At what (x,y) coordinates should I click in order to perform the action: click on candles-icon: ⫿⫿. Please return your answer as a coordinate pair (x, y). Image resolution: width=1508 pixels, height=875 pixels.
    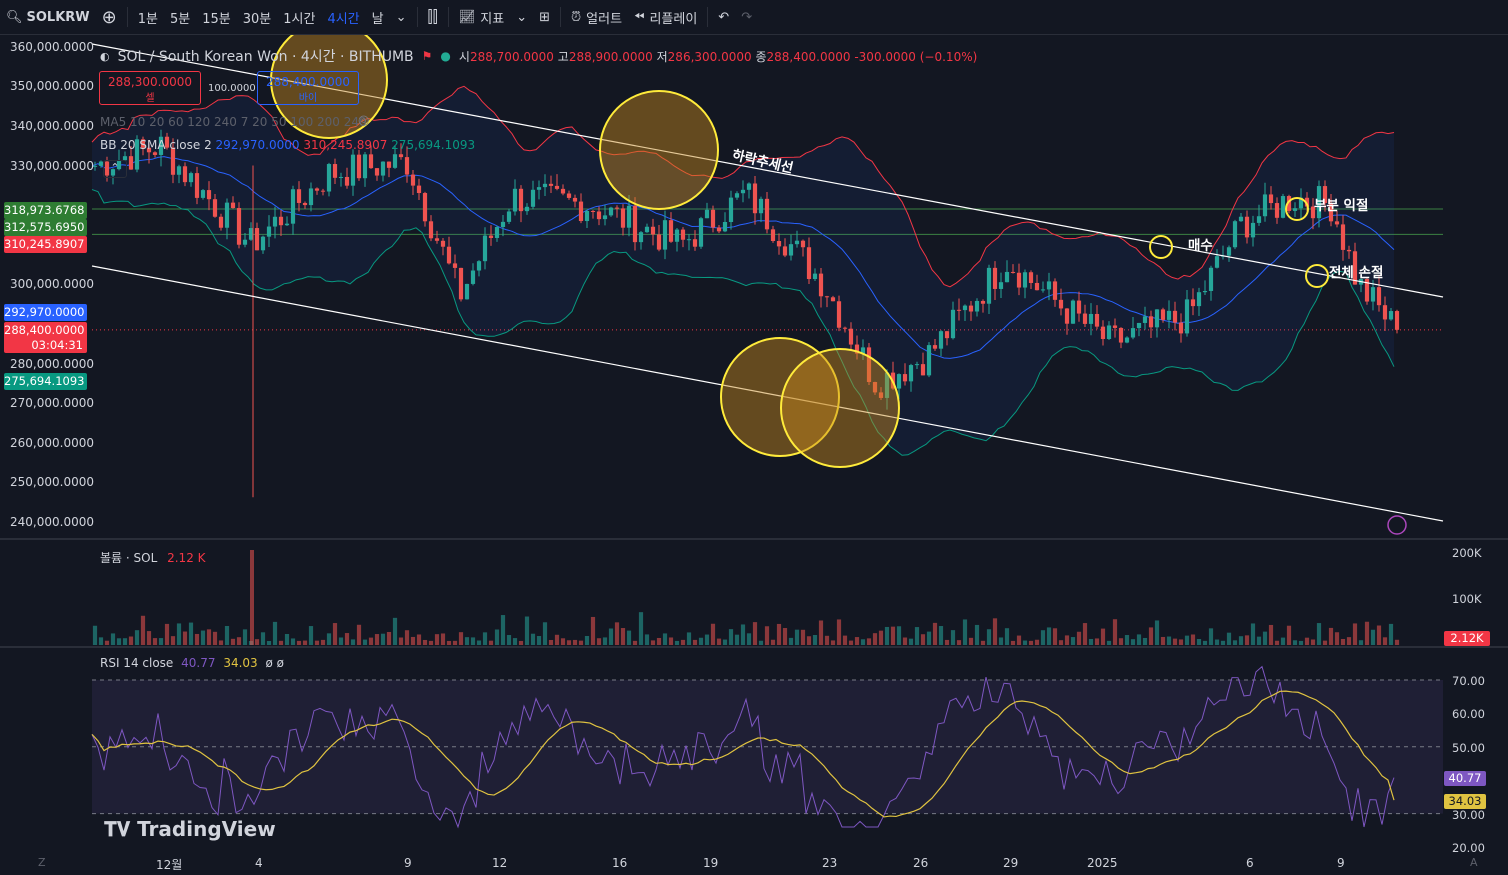
    Looking at the image, I should click on (432, 16).